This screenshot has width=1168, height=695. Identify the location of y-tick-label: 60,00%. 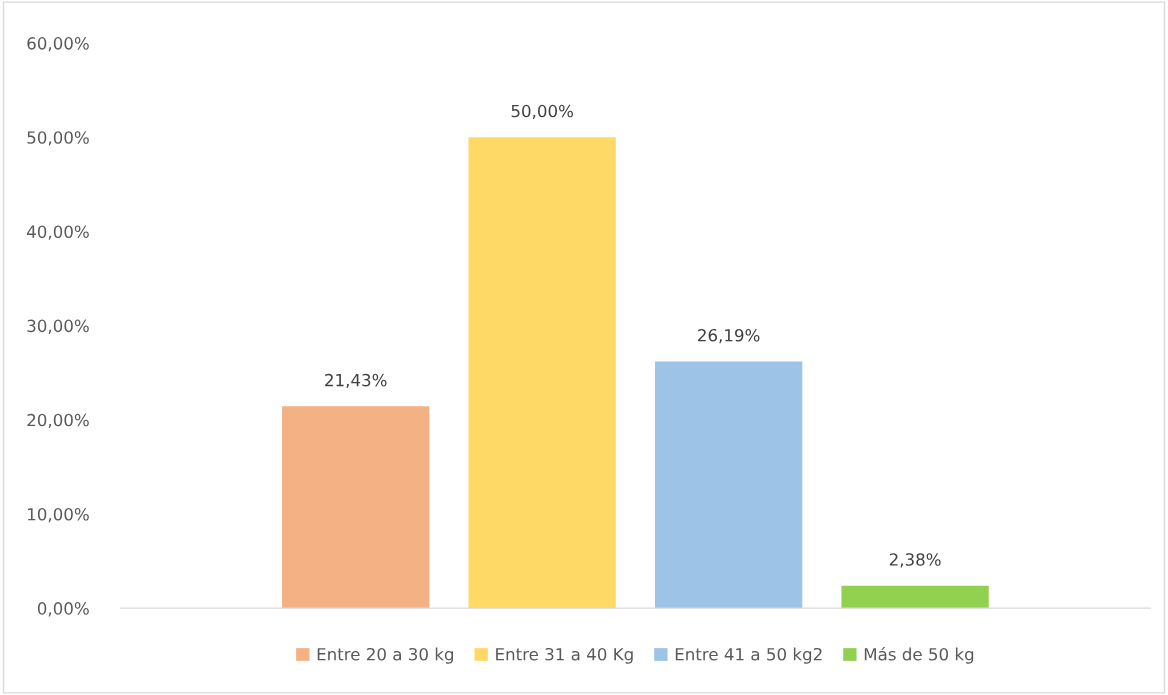
(58, 44).